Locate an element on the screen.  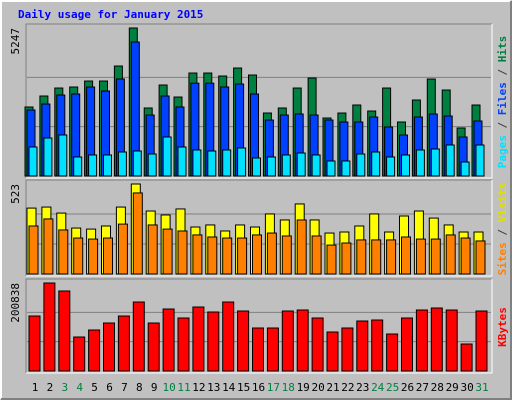
legend: Sites / Visits is located at coordinates (502, 229).